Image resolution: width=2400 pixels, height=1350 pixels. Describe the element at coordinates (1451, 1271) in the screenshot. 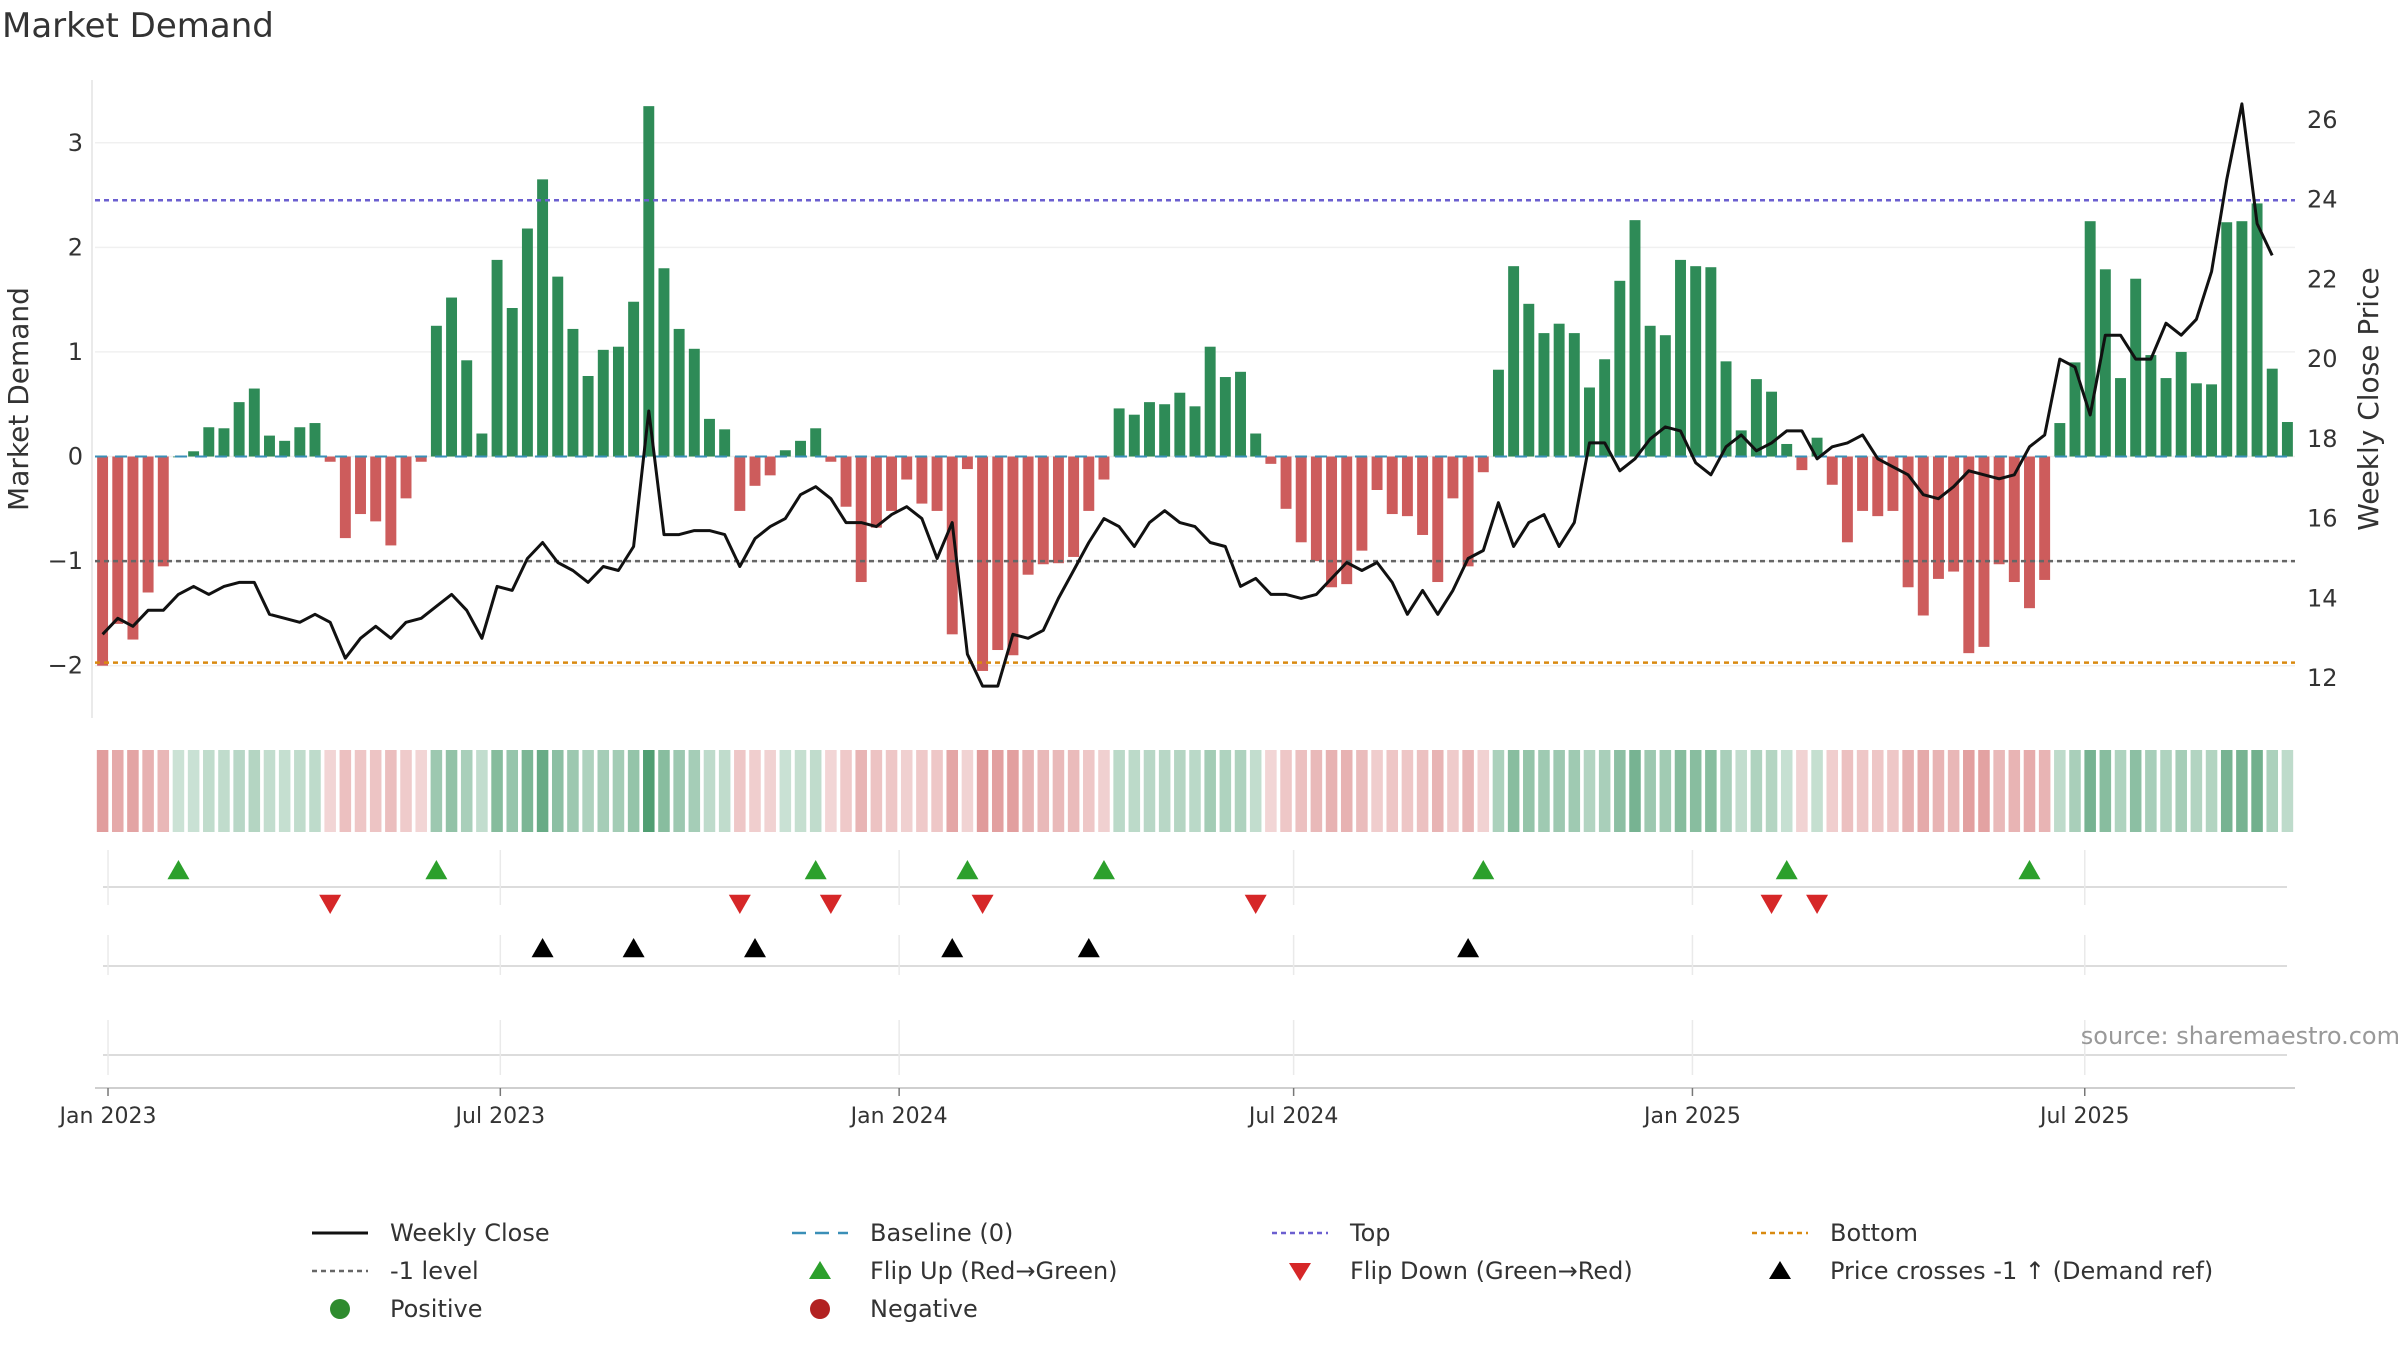

I see `legend-item: Flip Down (Green→Red)` at that location.